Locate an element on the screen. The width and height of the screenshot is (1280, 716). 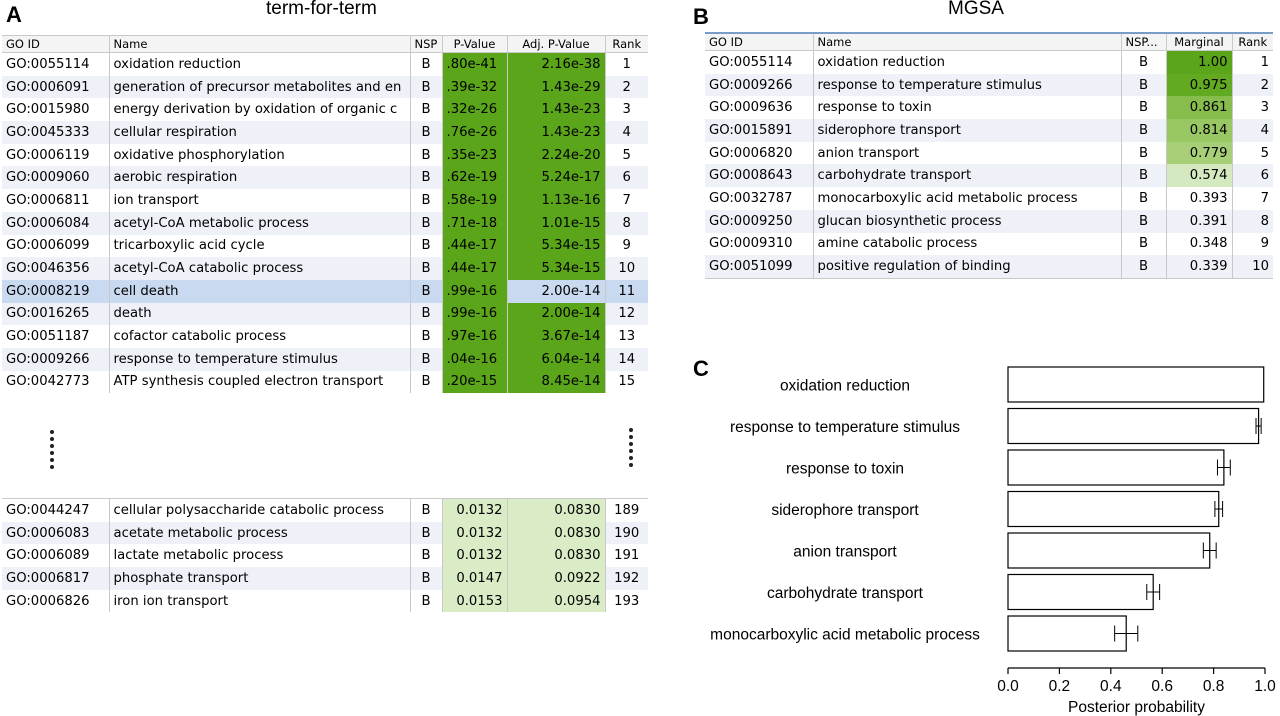
rank-cell: 3 is located at coordinates (1264, 108).